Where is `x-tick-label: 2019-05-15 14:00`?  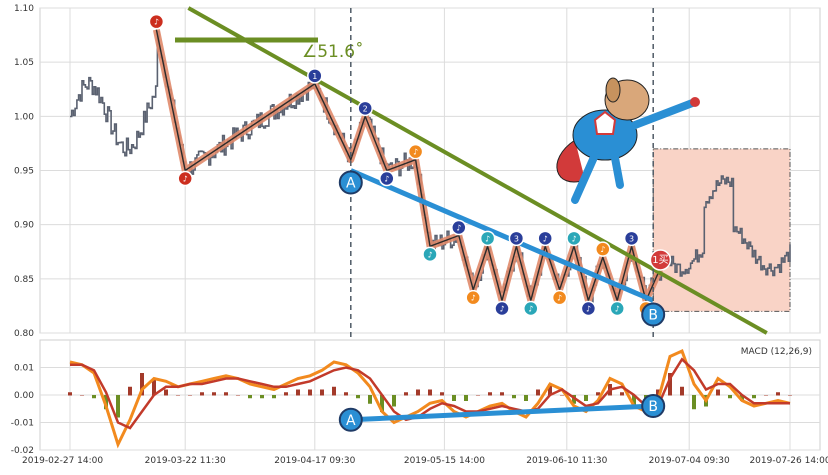 x-tick-label: 2019-05-15 14:00 is located at coordinates (444, 461).